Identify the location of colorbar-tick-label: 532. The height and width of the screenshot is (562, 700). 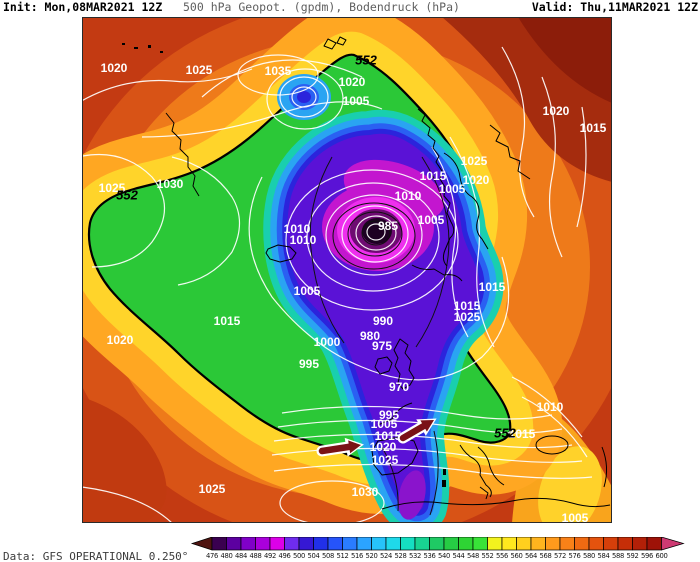
(415, 556).